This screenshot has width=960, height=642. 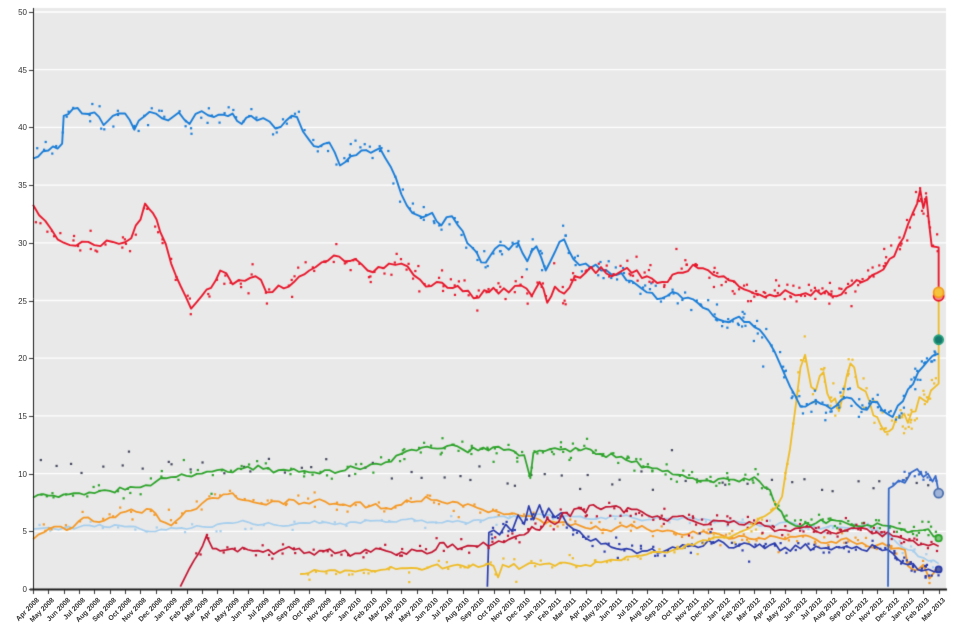 What do you see at coordinates (22, 12) in the screenshot?
I see `y-tick-label: 50` at bounding box center [22, 12].